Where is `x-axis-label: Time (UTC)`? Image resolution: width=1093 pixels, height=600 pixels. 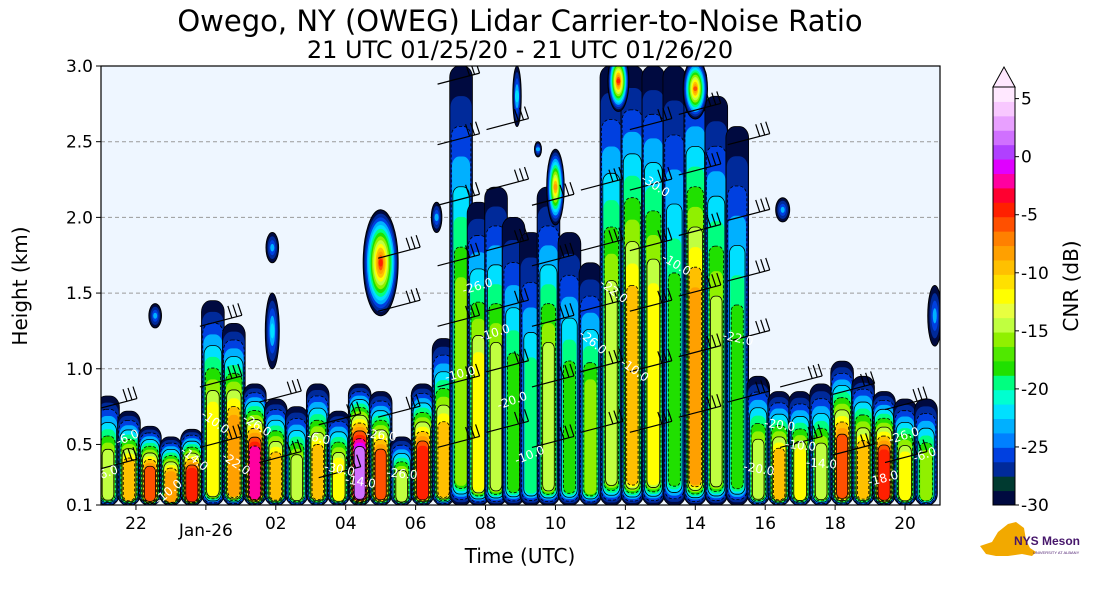
x-axis-label: Time (UTC) is located at coordinates (520, 556).